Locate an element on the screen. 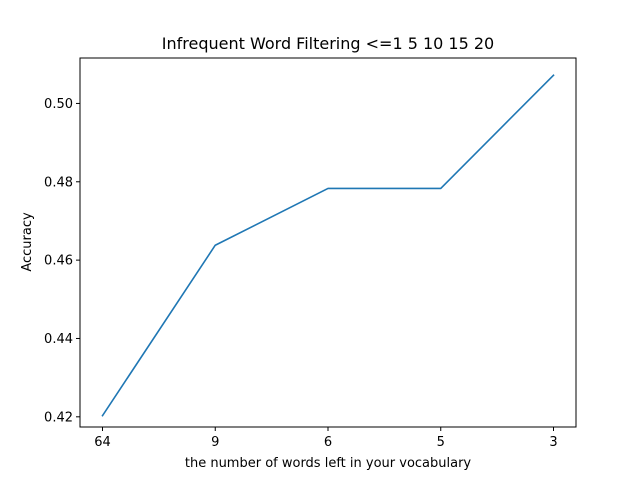 The height and width of the screenshot is (480, 640). y-tick-label: 0.42 is located at coordinates (58, 417).